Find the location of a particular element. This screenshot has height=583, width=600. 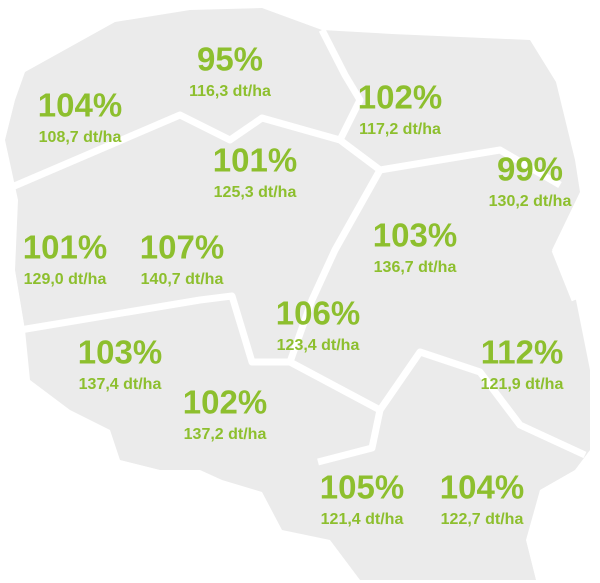

region-yield: 121,4 dt/ha is located at coordinates (362, 519).